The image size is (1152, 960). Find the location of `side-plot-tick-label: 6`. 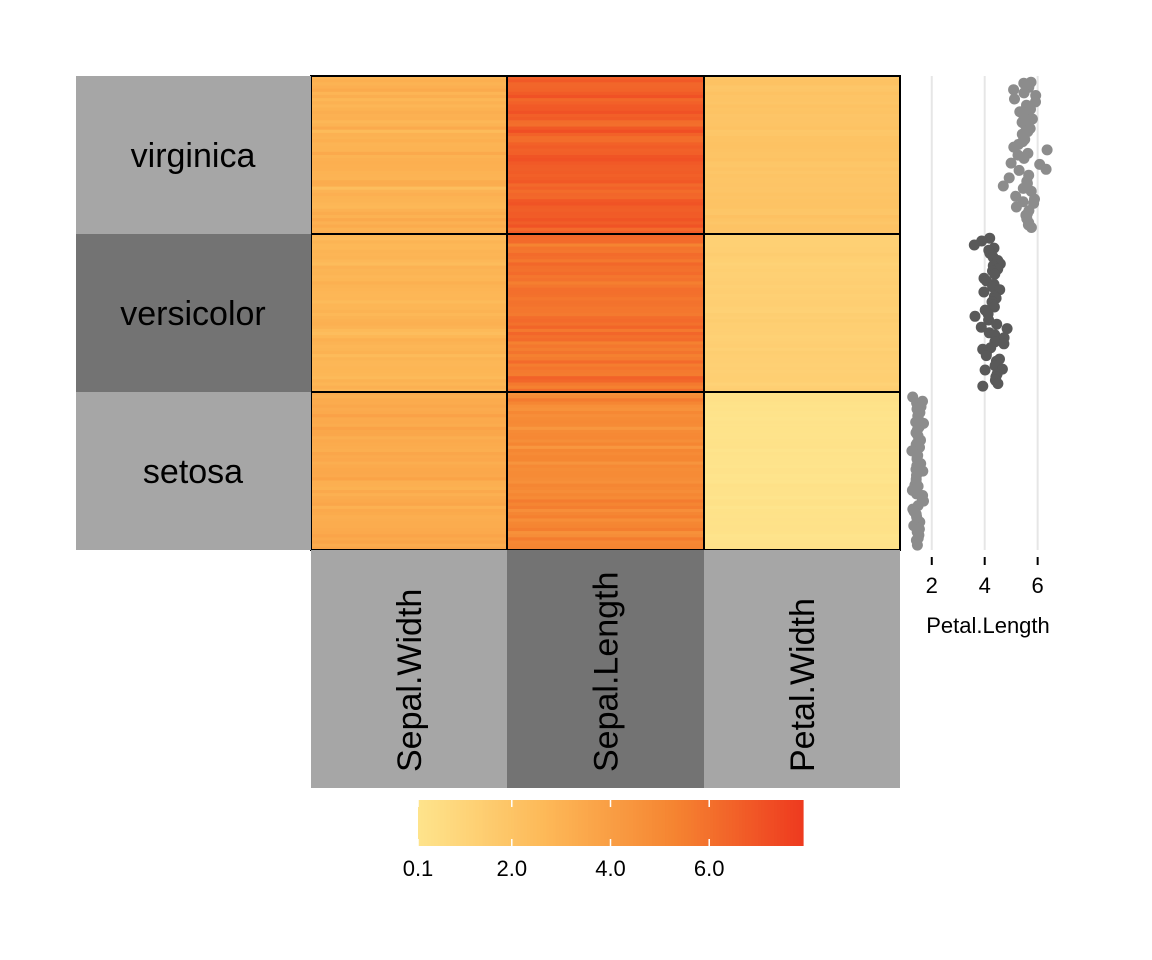

side-plot-tick-label: 6 is located at coordinates (1038, 585).